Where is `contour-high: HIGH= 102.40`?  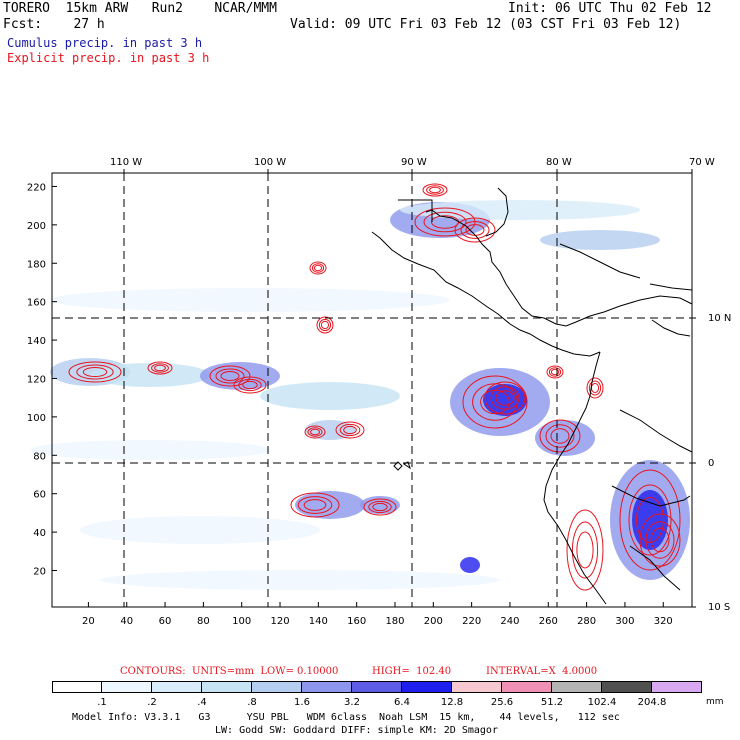
contour-high: HIGH= 102.40 is located at coordinates (412, 671).